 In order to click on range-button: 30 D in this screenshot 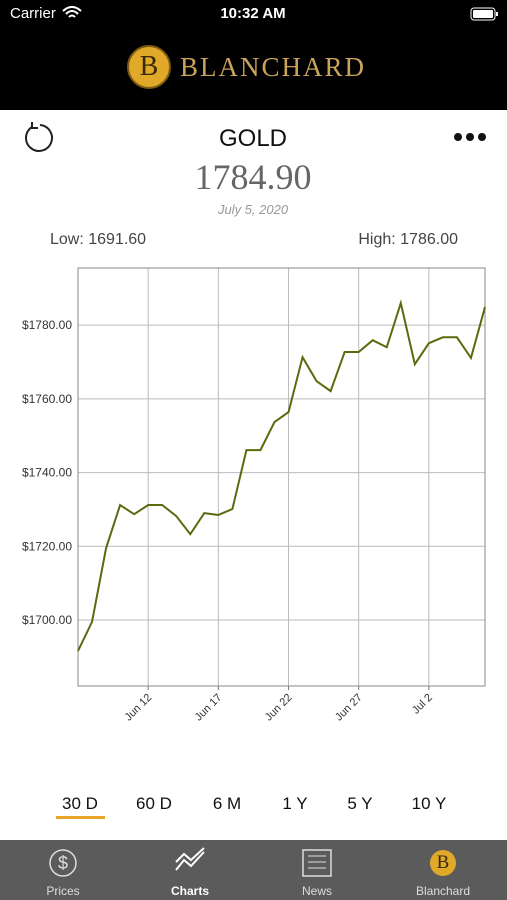, I will do `click(80, 803)`.